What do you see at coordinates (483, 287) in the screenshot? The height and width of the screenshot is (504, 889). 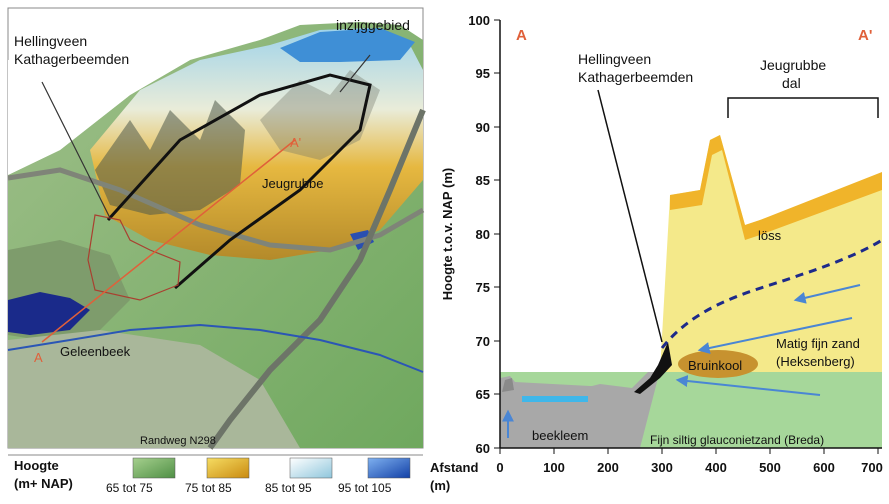 I see `y-tick-75: 75` at bounding box center [483, 287].